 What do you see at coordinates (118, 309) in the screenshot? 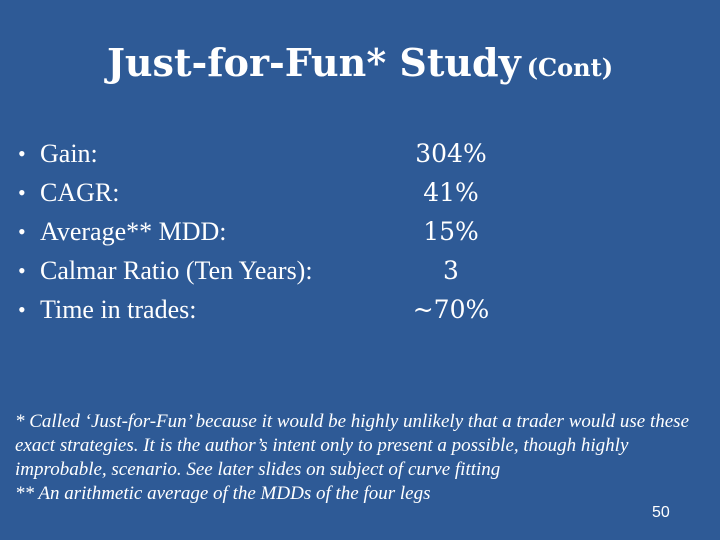
I see `stat-label: Time in trades:` at bounding box center [118, 309].